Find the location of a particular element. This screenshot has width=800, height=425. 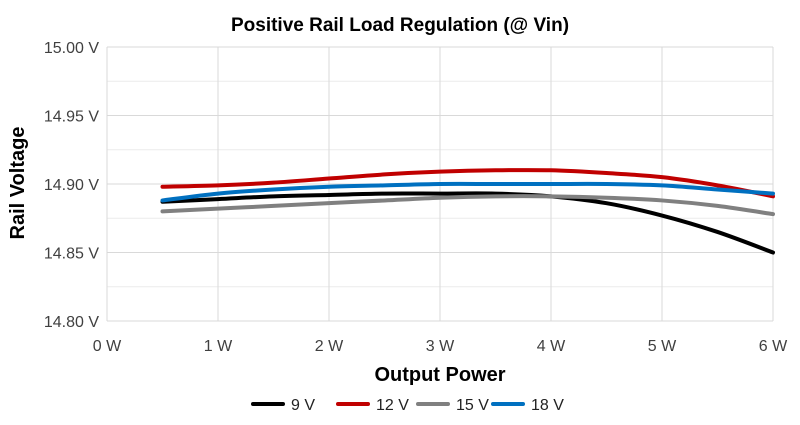

legend-label-9v: 9 V is located at coordinates (303, 405).